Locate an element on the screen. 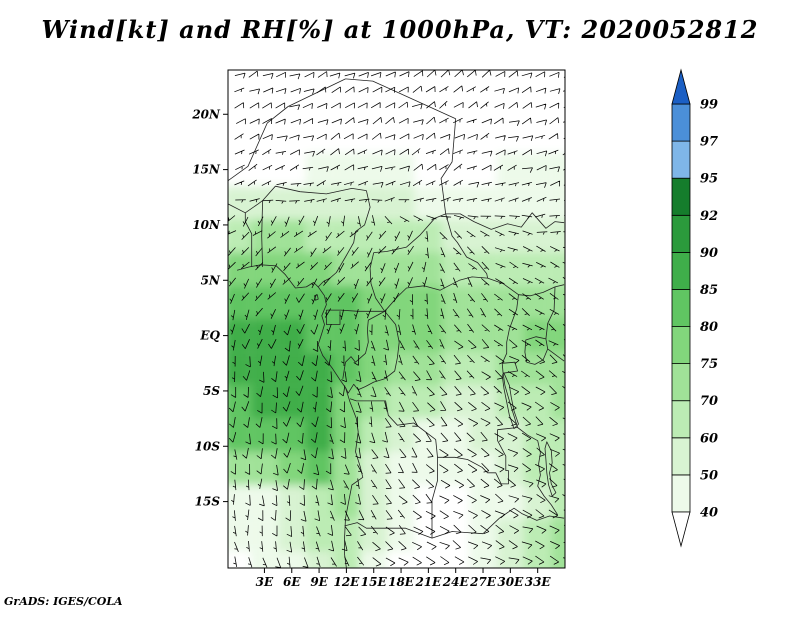 The height and width of the screenshot is (618, 800). colorbar-label: 70 is located at coordinates (709, 401).